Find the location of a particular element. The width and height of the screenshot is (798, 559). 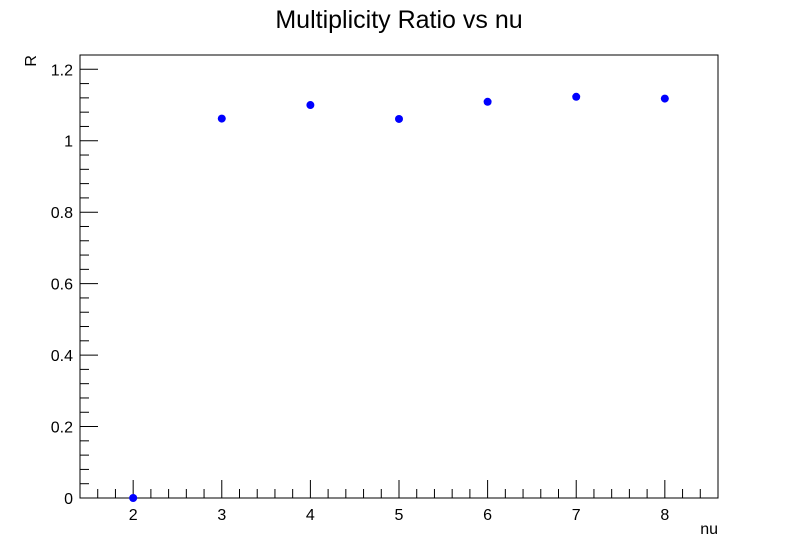

x-tick-label: 5 is located at coordinates (399, 515).